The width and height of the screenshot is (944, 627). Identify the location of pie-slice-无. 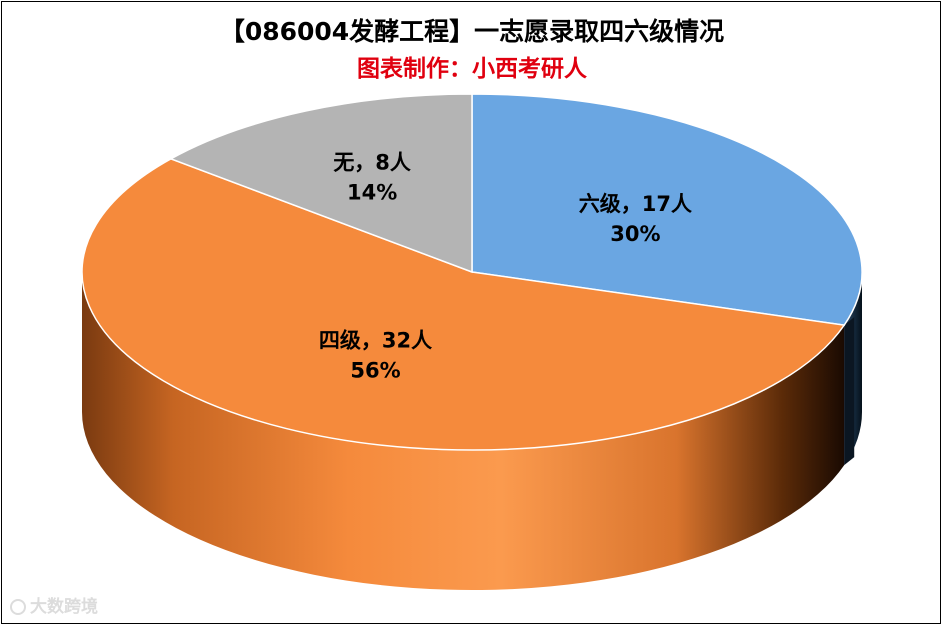
(321, 183).